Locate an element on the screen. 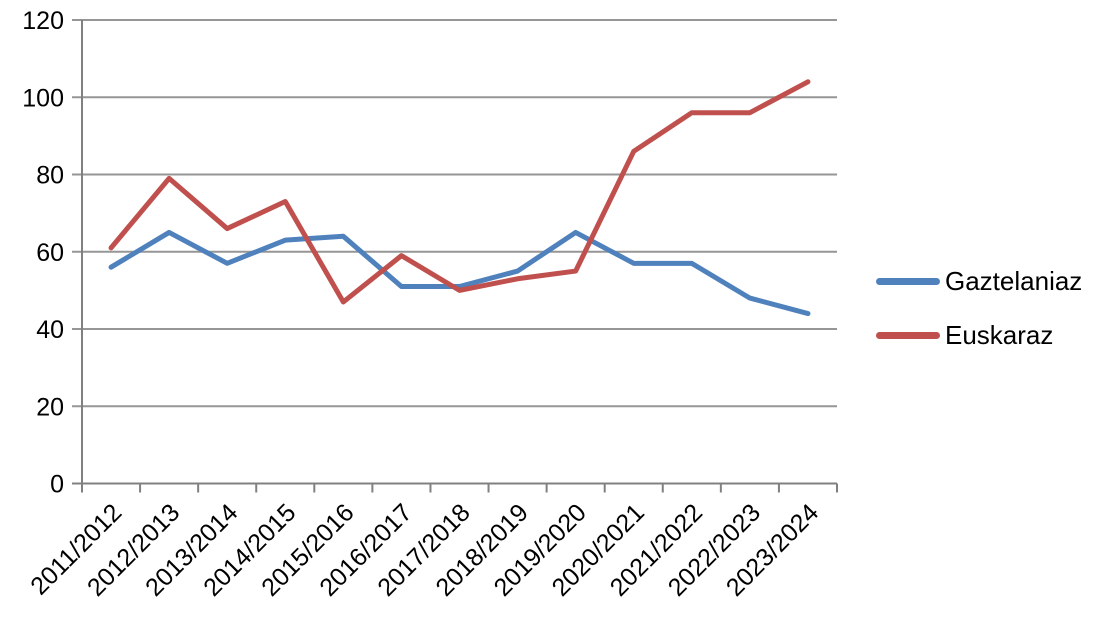 This screenshot has width=1094, height=630. legend-item-euskaraz: Euskaraz is located at coordinates (979, 335).